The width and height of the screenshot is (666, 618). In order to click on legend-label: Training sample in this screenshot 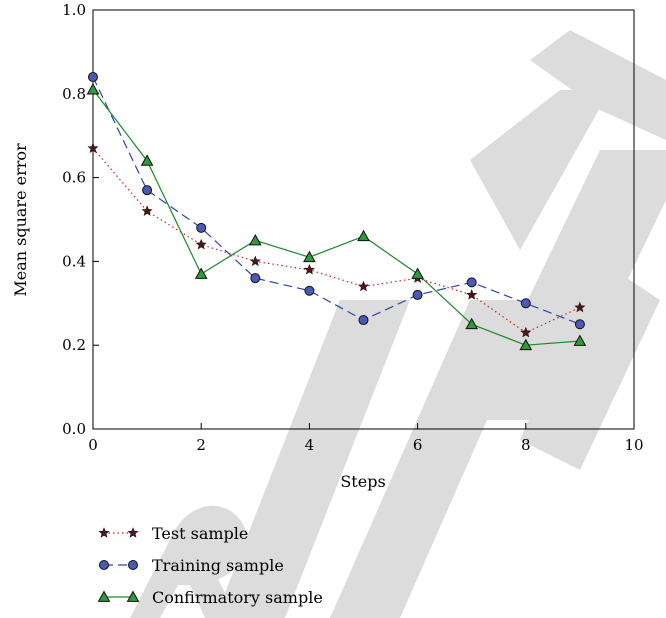, I will do `click(218, 565)`.